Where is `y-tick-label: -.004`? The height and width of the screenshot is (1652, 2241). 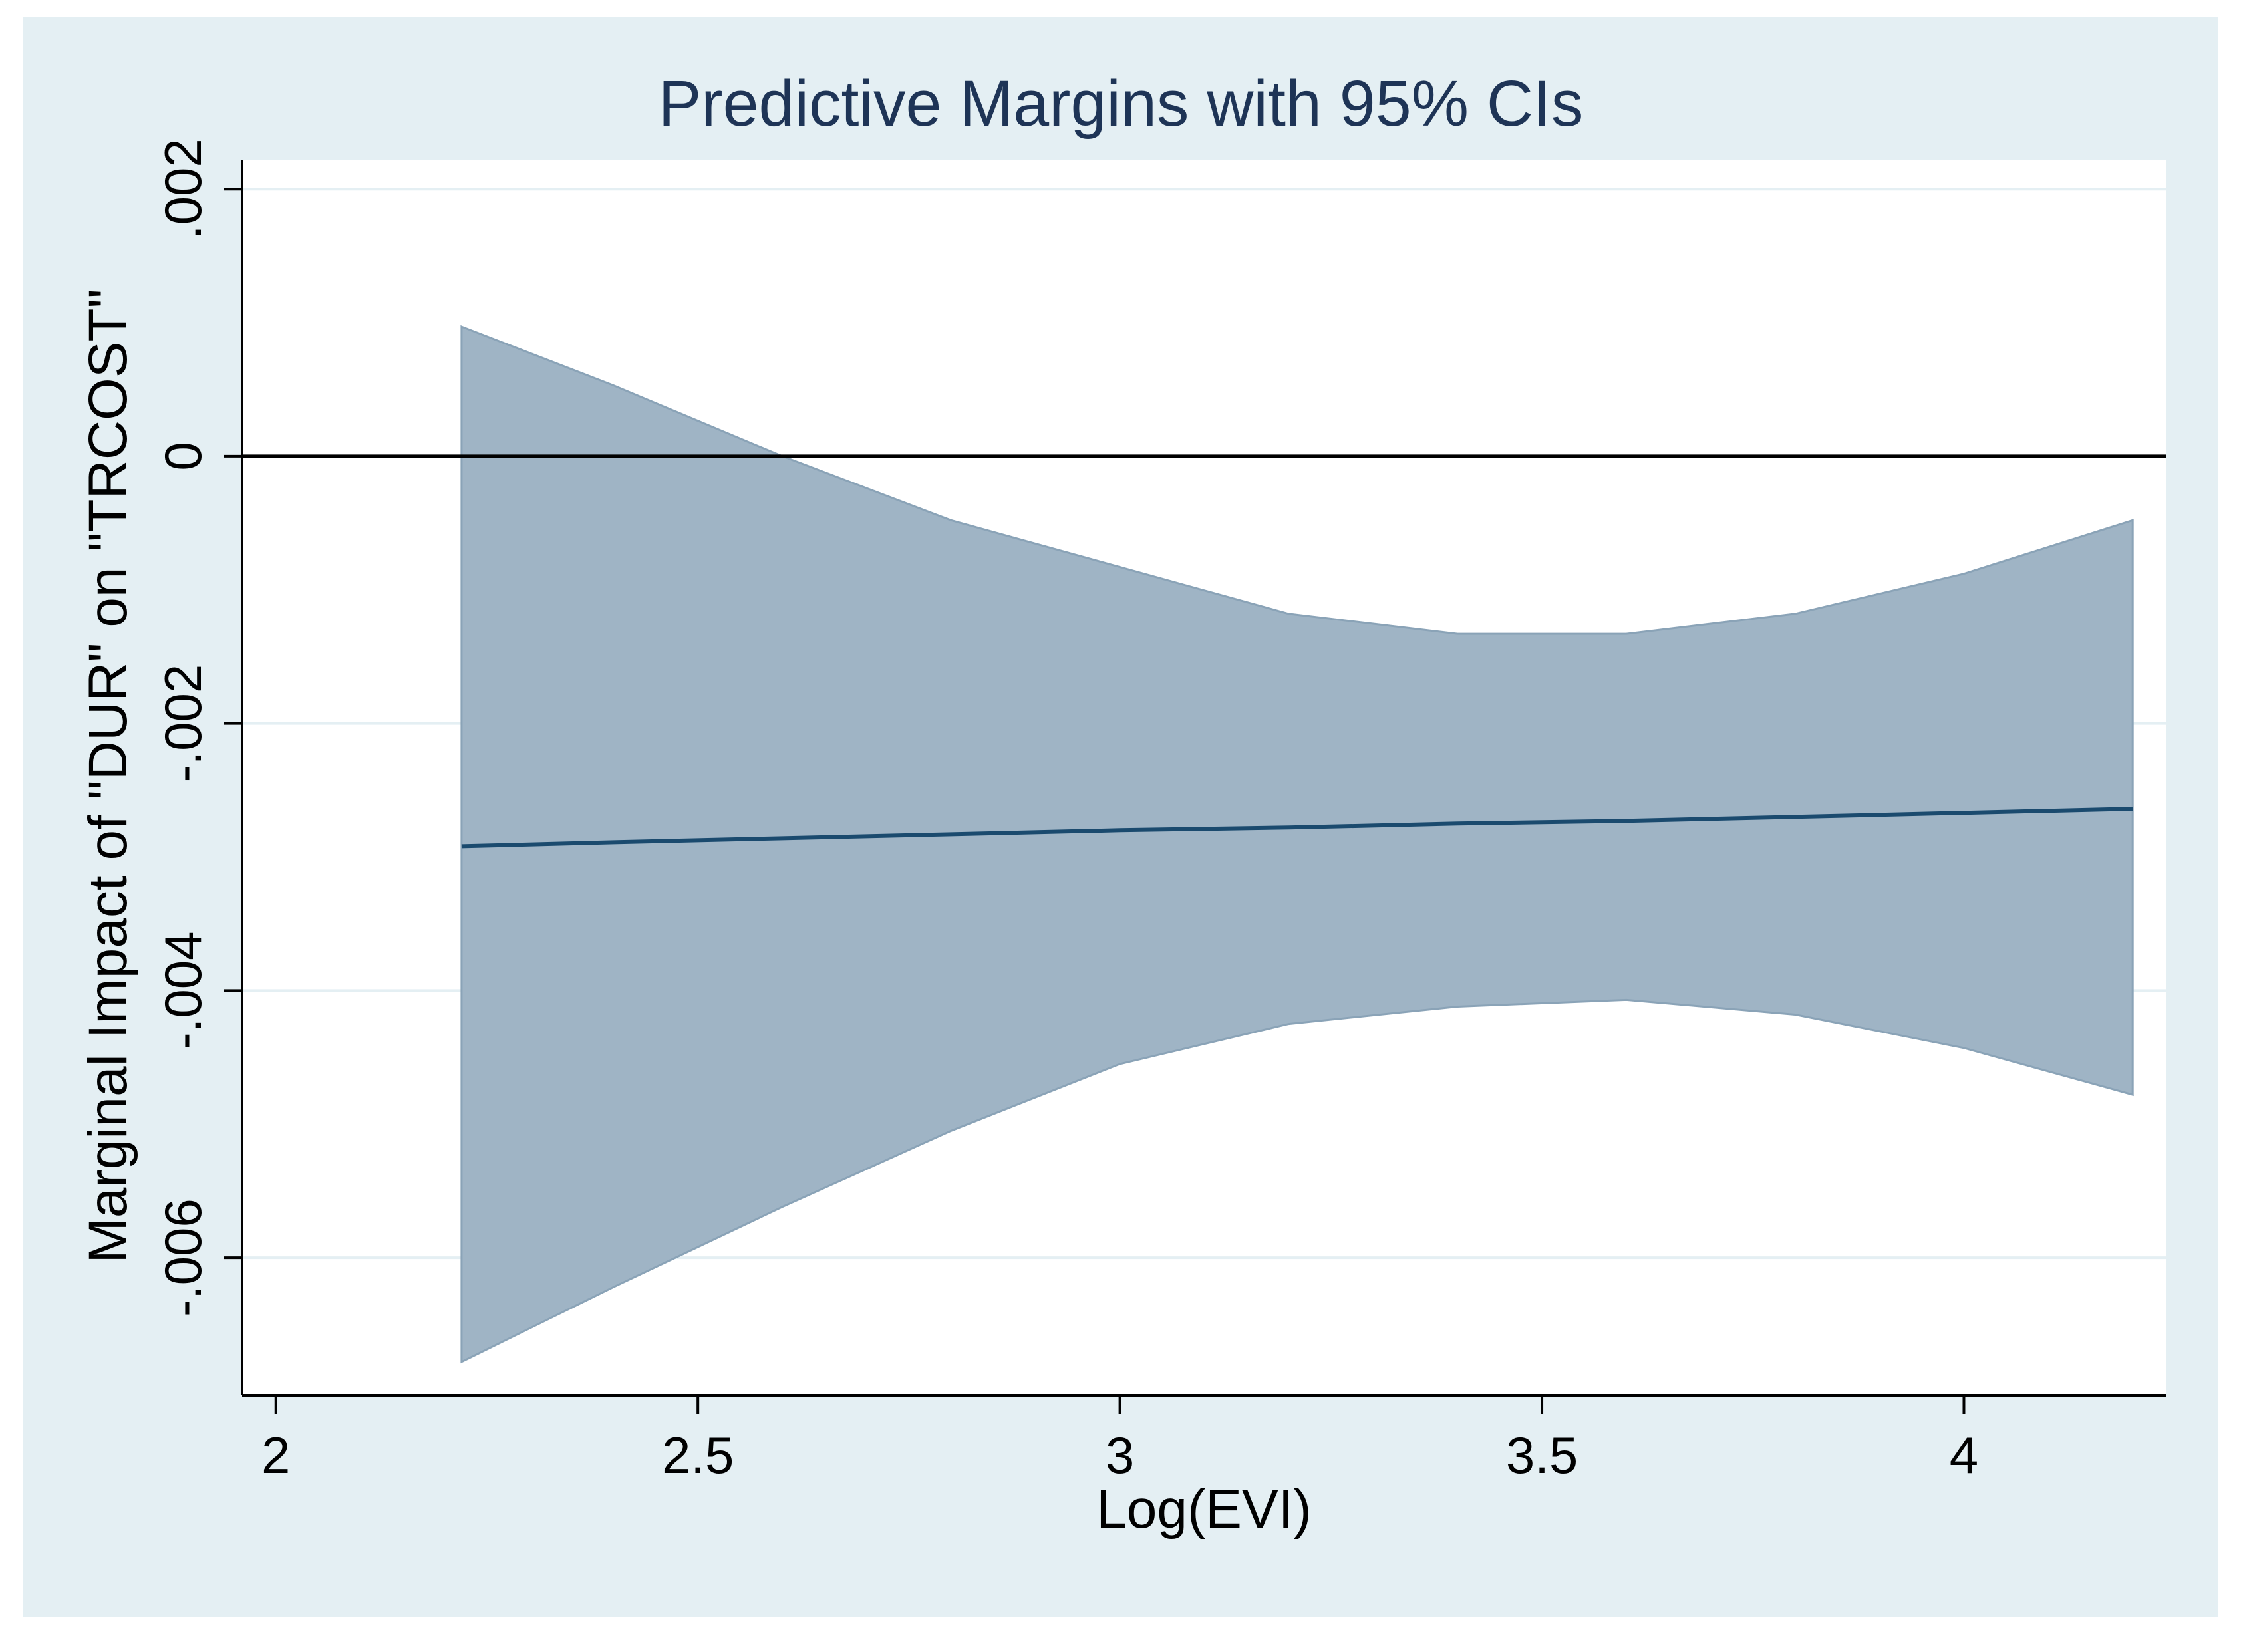
y-tick-label: -.004 is located at coordinates (183, 991).